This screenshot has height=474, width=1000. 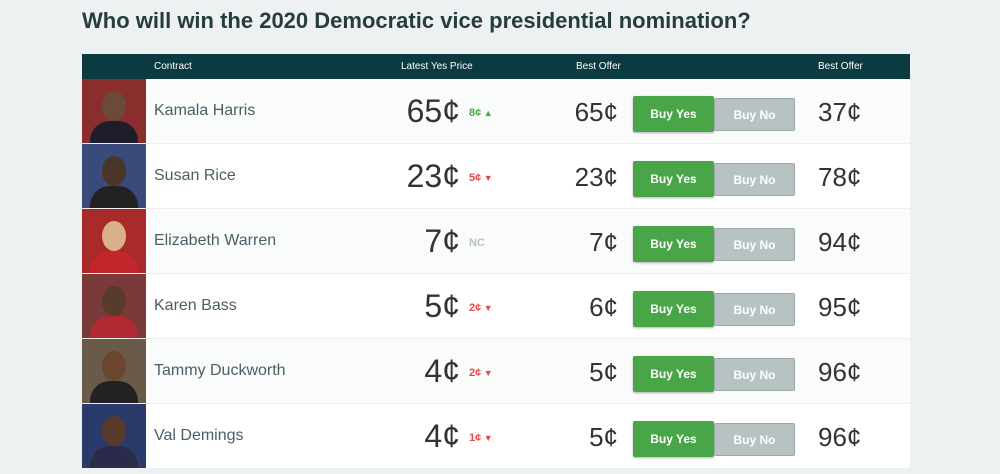 I want to click on header-latest-yes-price: Latest Yes Price, so click(x=437, y=66).